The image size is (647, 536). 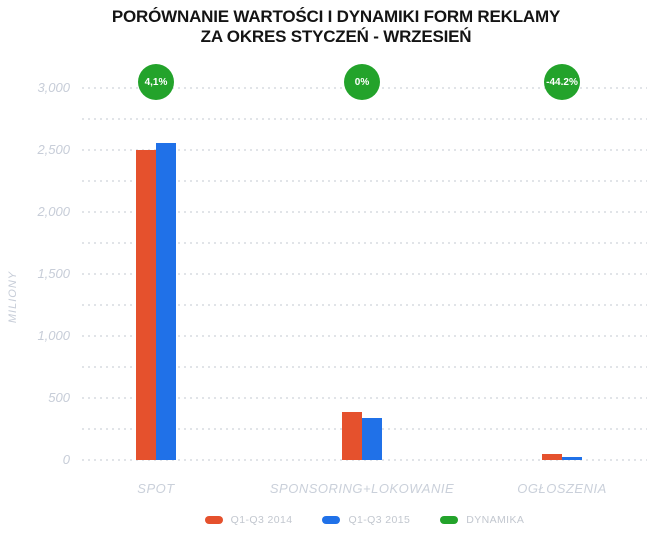 What do you see at coordinates (53, 335) in the screenshot?
I see `y-tick-label: 1,000` at bounding box center [53, 335].